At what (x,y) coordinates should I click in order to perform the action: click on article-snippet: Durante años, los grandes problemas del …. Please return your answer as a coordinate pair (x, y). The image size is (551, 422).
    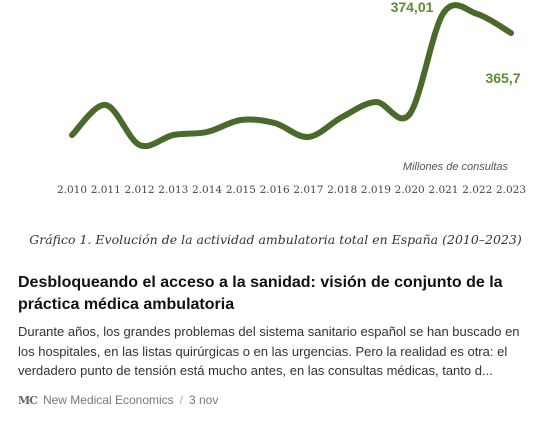
    Looking at the image, I should click on (269, 351).